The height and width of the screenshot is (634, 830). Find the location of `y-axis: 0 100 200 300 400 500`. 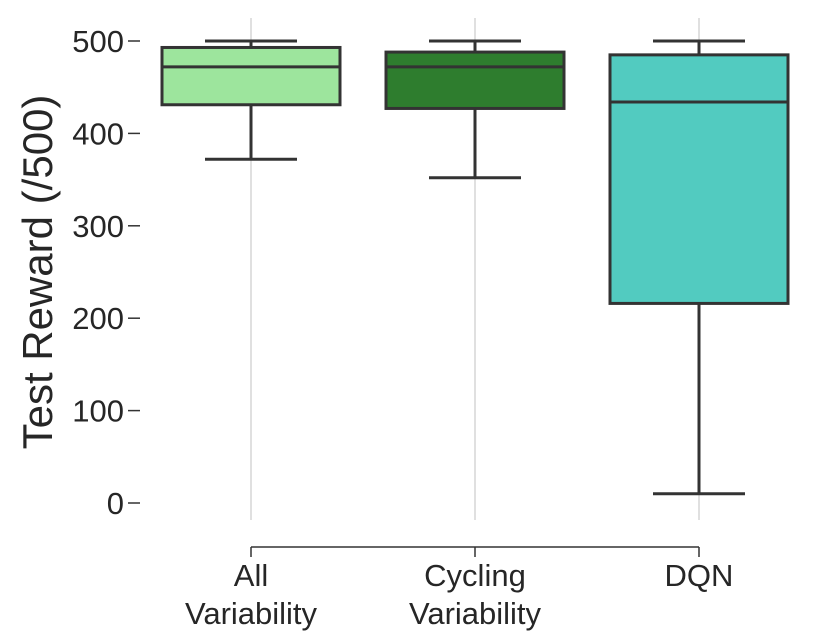

y-axis: 0 100 200 300 400 500 is located at coordinates (106, 272).